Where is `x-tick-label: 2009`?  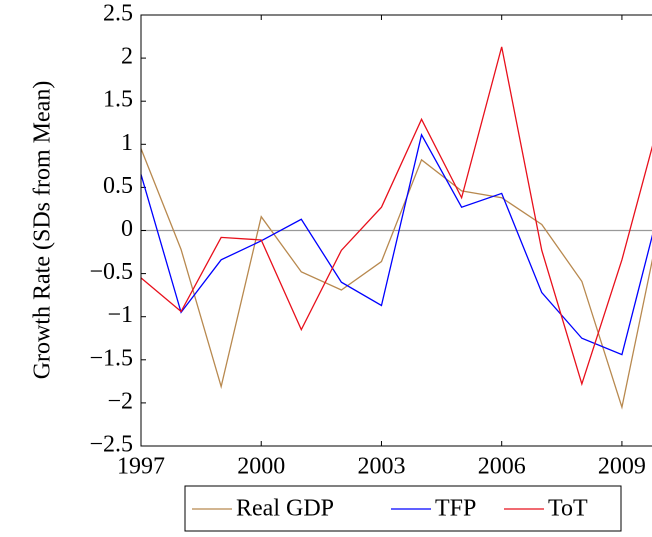 x-tick-label: 2009 is located at coordinates (622, 467).